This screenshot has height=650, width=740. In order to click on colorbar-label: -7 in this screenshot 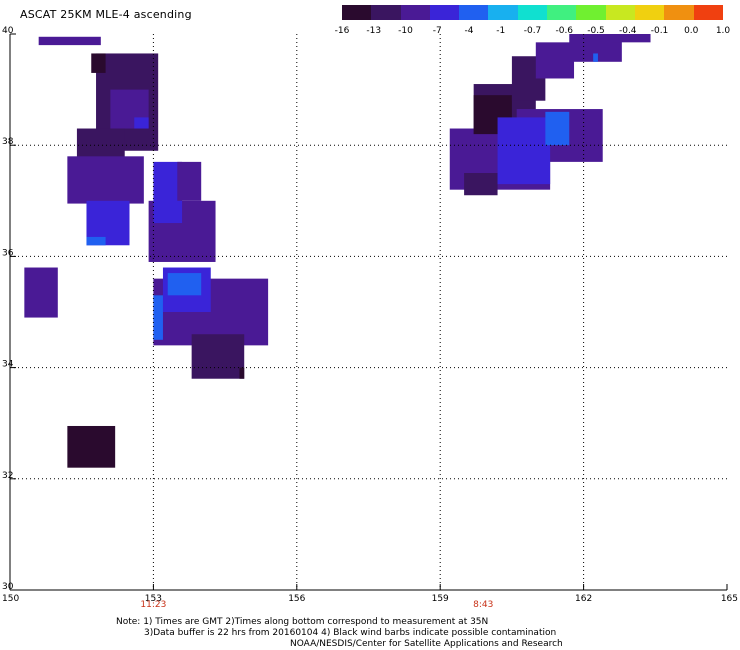, I will do `click(437, 31)`.